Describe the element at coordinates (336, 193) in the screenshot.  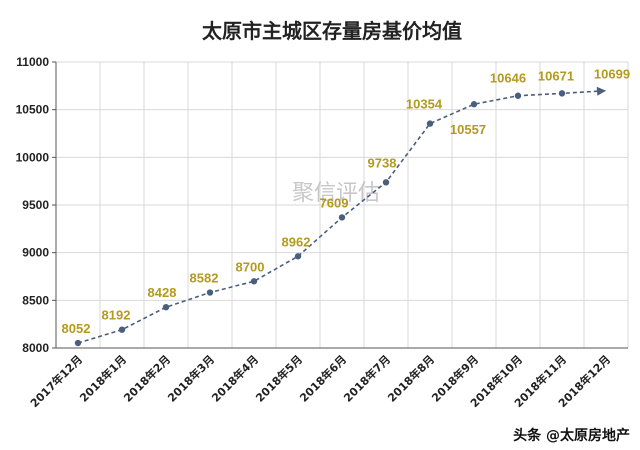
I see `watermark: 聚信评估` at that location.